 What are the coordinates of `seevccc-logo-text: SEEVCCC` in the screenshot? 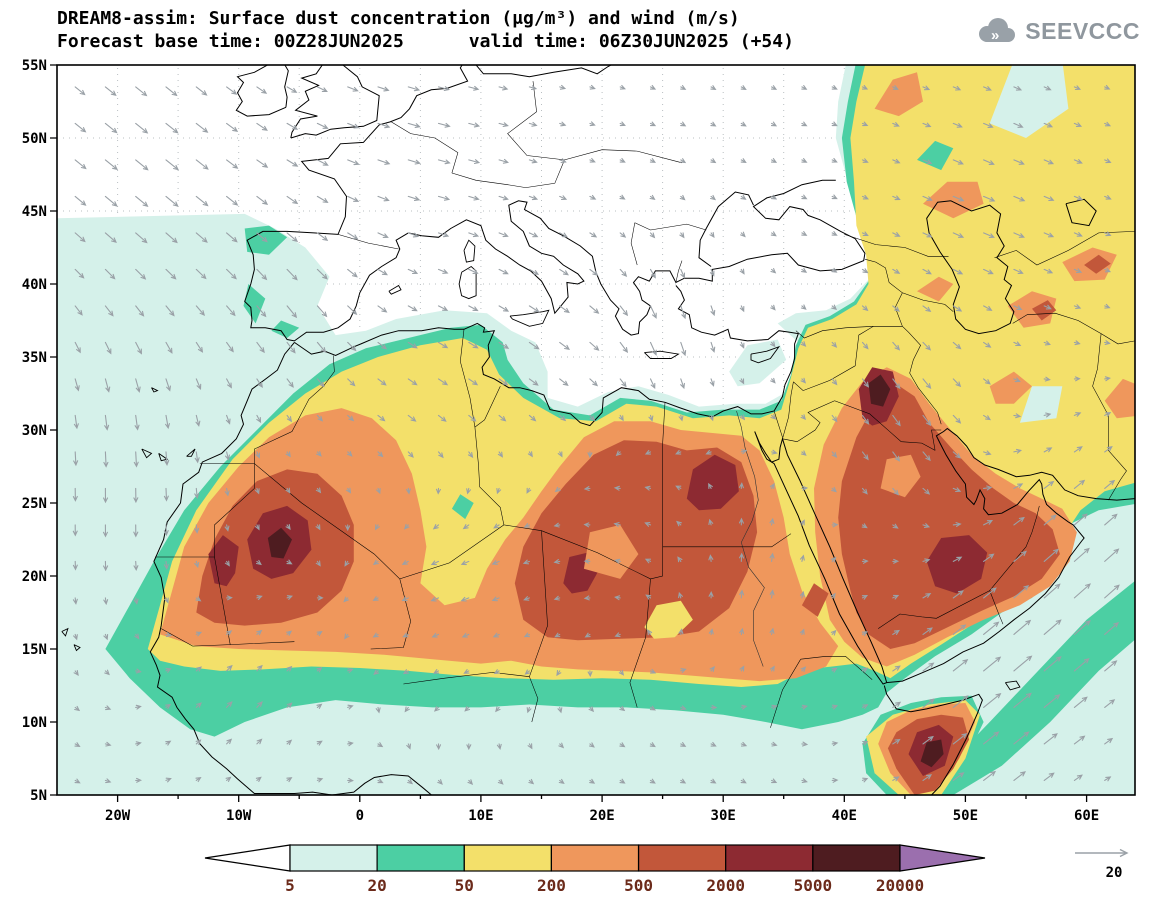 It's located at (1082, 30).